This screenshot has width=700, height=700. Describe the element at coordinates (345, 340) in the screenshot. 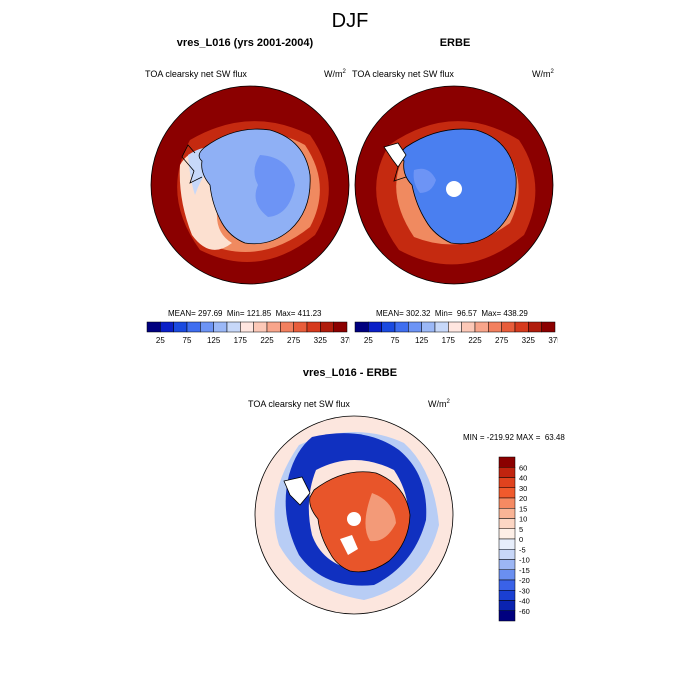

I see `panel-1-colorbar-tick-label: 375` at that location.